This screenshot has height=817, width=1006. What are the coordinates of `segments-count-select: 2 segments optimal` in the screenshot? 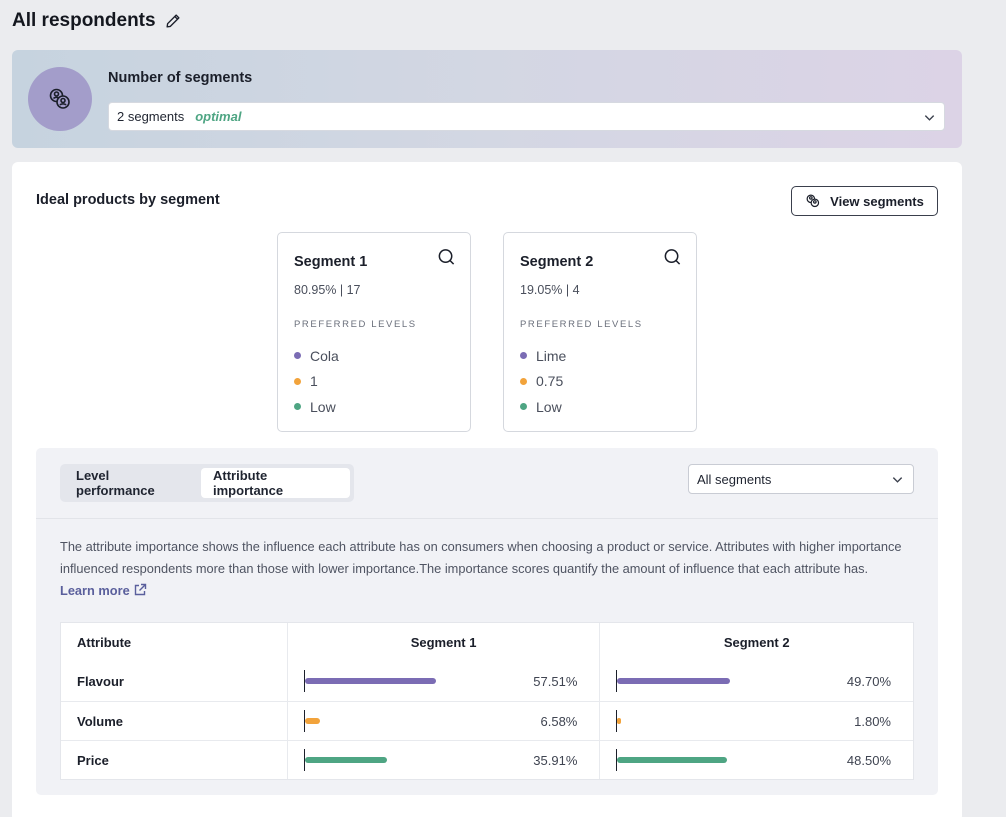 It's located at (526, 116).